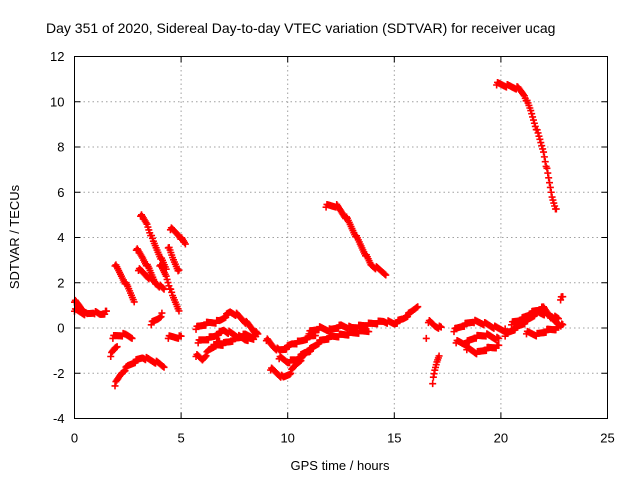 This screenshot has height=480, width=640. Describe the element at coordinates (394, 438) in the screenshot. I see `x-tick-label: 15` at that location.